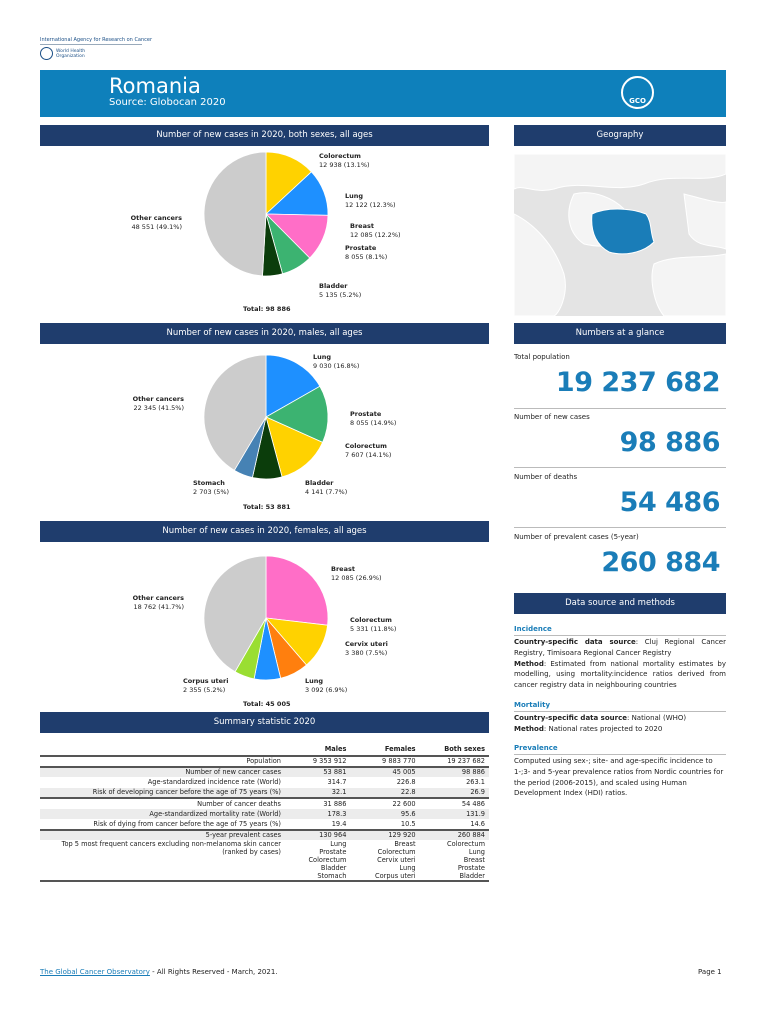 This screenshot has width=768, height=1024. Describe the element at coordinates (340, 290) in the screenshot. I see `pie-label: Bladder 5 135 (5.2%)` at that location.